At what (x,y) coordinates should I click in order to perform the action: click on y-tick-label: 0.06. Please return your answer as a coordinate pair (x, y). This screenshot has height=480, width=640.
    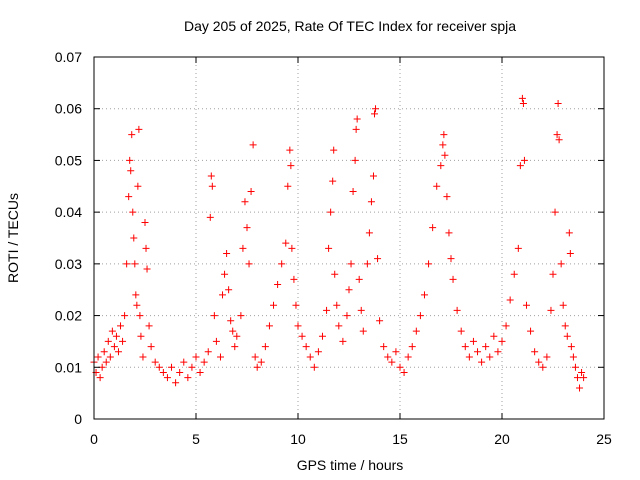
    Looking at the image, I should click on (68, 109).